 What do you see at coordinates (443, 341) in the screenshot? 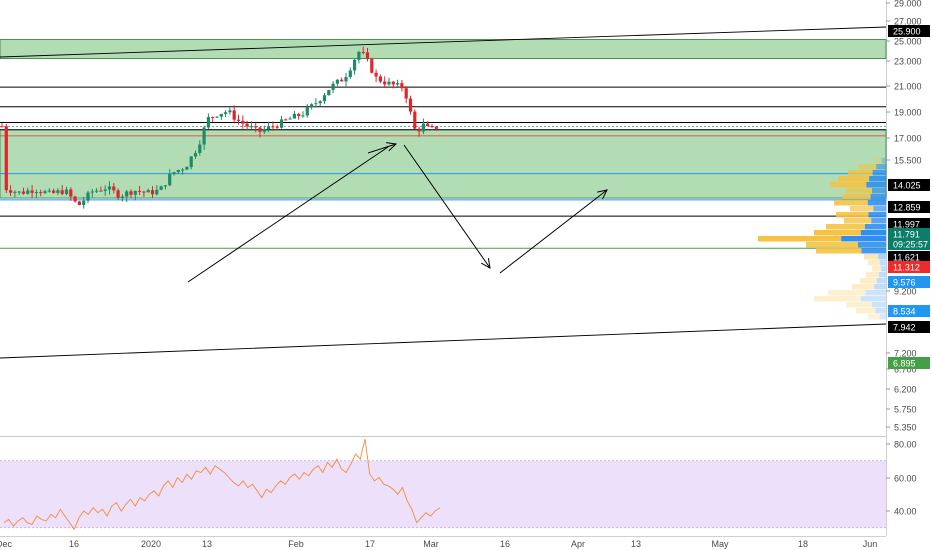
I see `lower-channel-line` at bounding box center [443, 341].